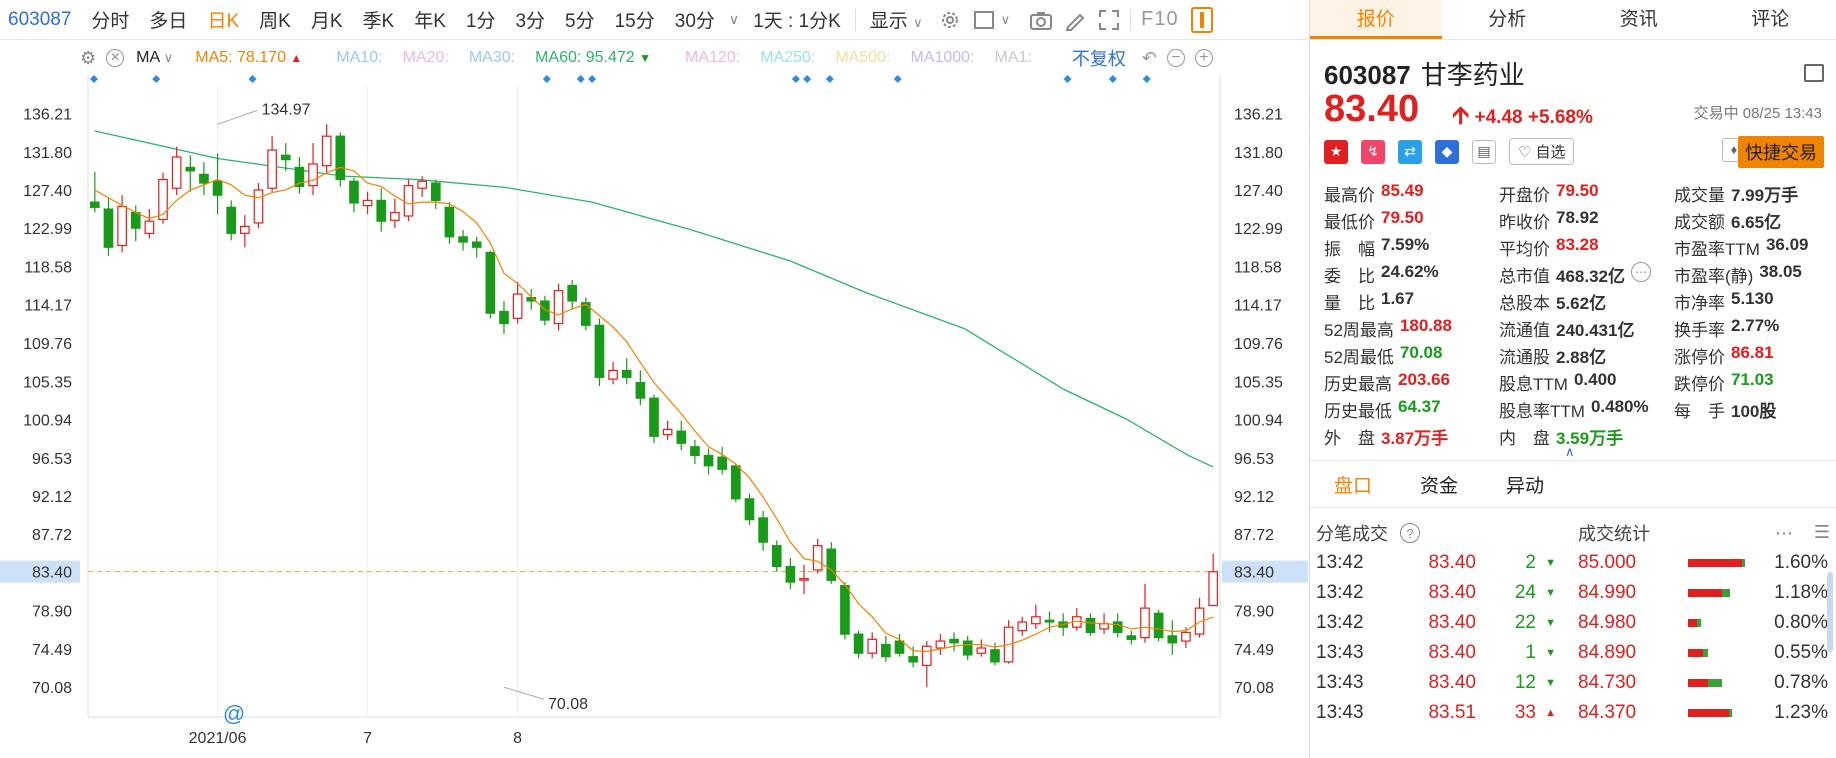  I want to click on ticks-header: 分笔成交?, so click(1436, 533).